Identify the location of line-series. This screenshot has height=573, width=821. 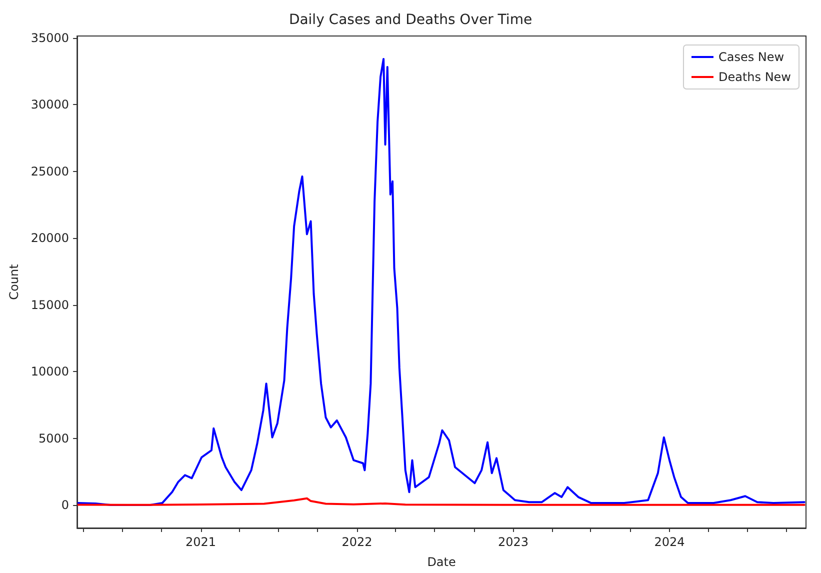
(441, 501).